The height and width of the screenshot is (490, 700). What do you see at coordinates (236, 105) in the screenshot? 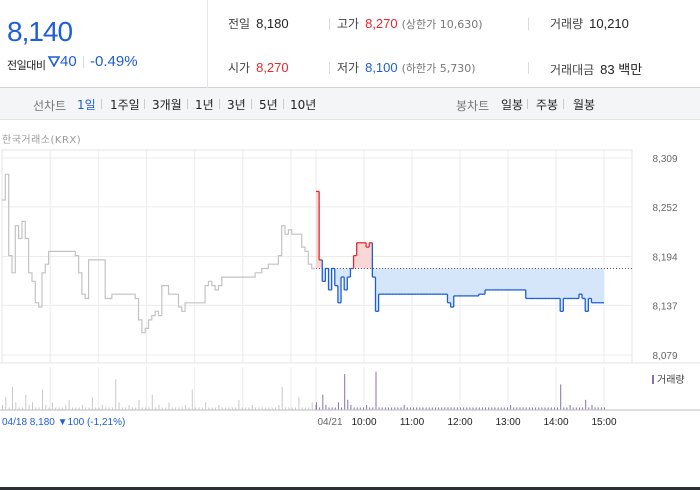
I see `period-3y-button: 3년` at bounding box center [236, 105].